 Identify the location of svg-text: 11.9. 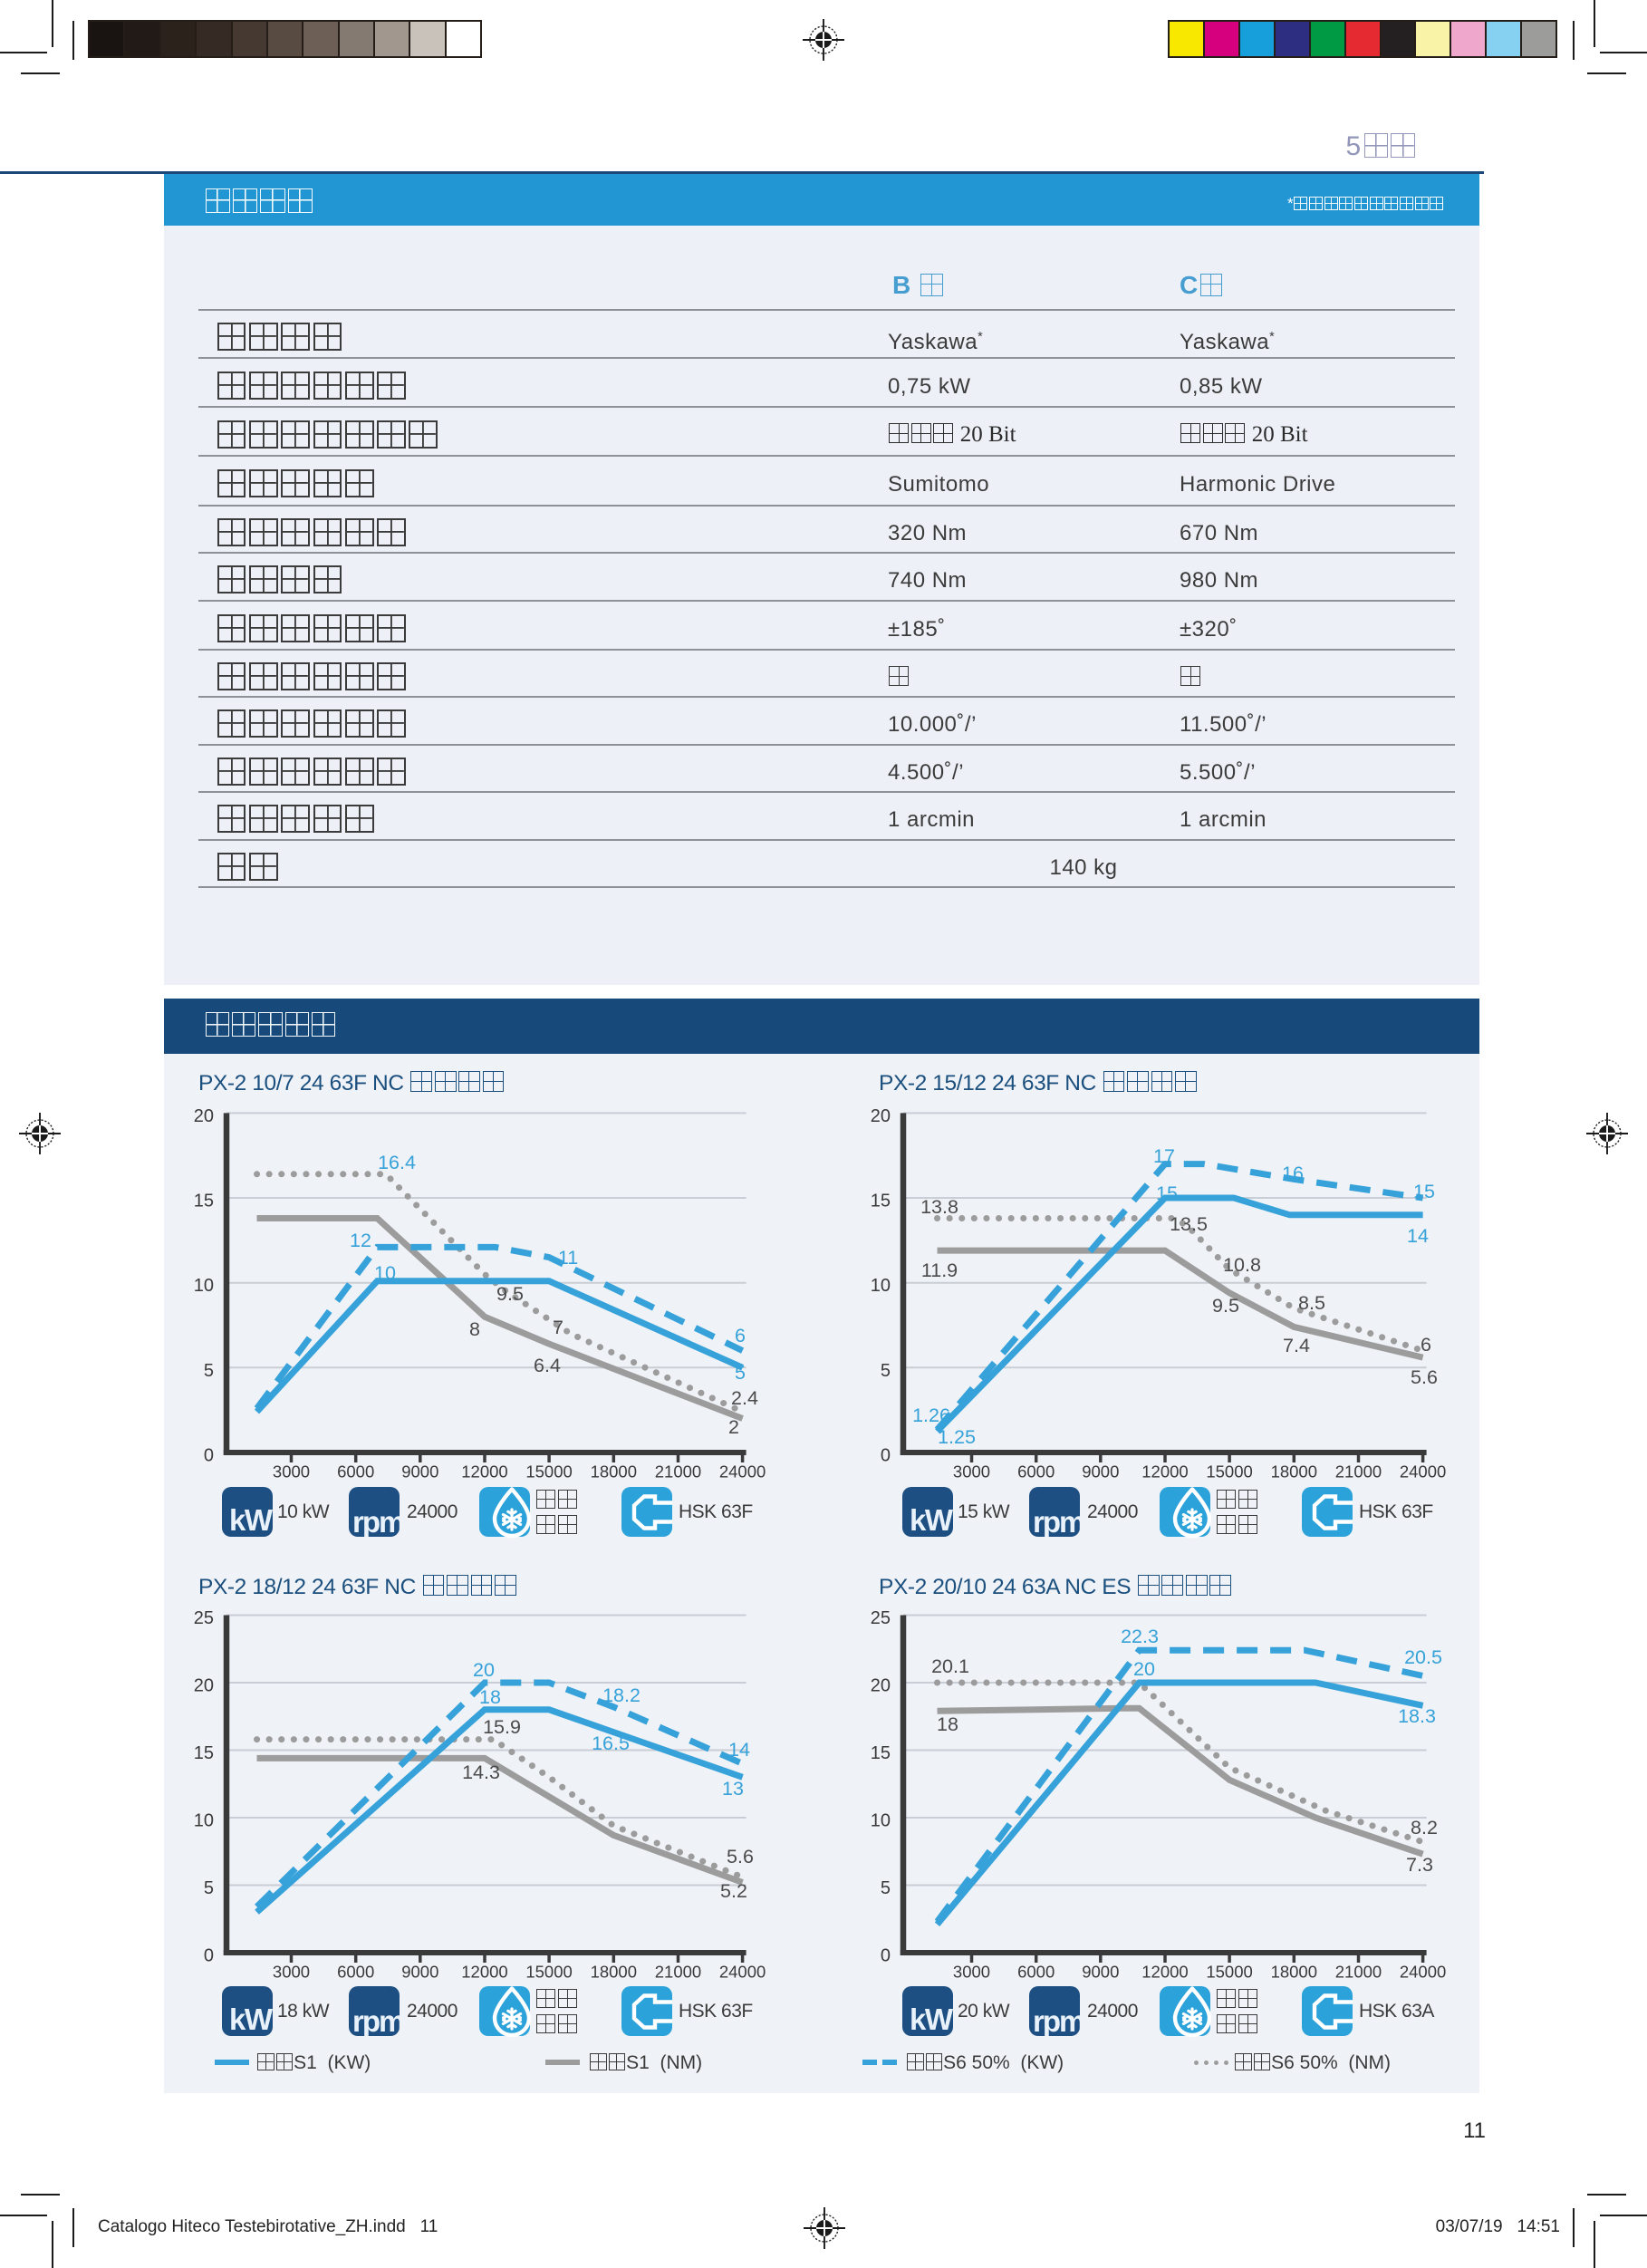
(939, 1270).